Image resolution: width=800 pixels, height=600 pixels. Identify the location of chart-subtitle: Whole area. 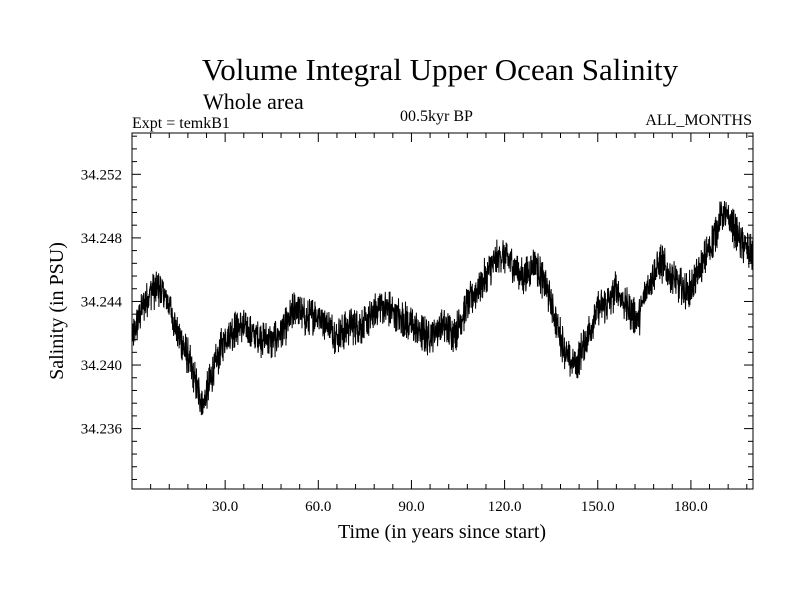
(253, 101).